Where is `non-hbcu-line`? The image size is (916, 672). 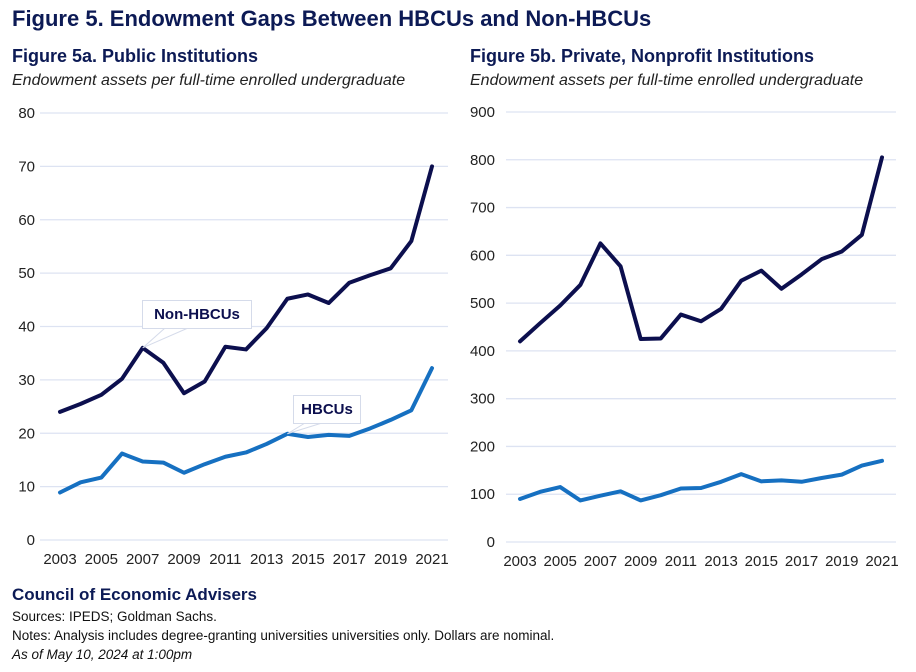
non-hbcu-line is located at coordinates (701, 249).